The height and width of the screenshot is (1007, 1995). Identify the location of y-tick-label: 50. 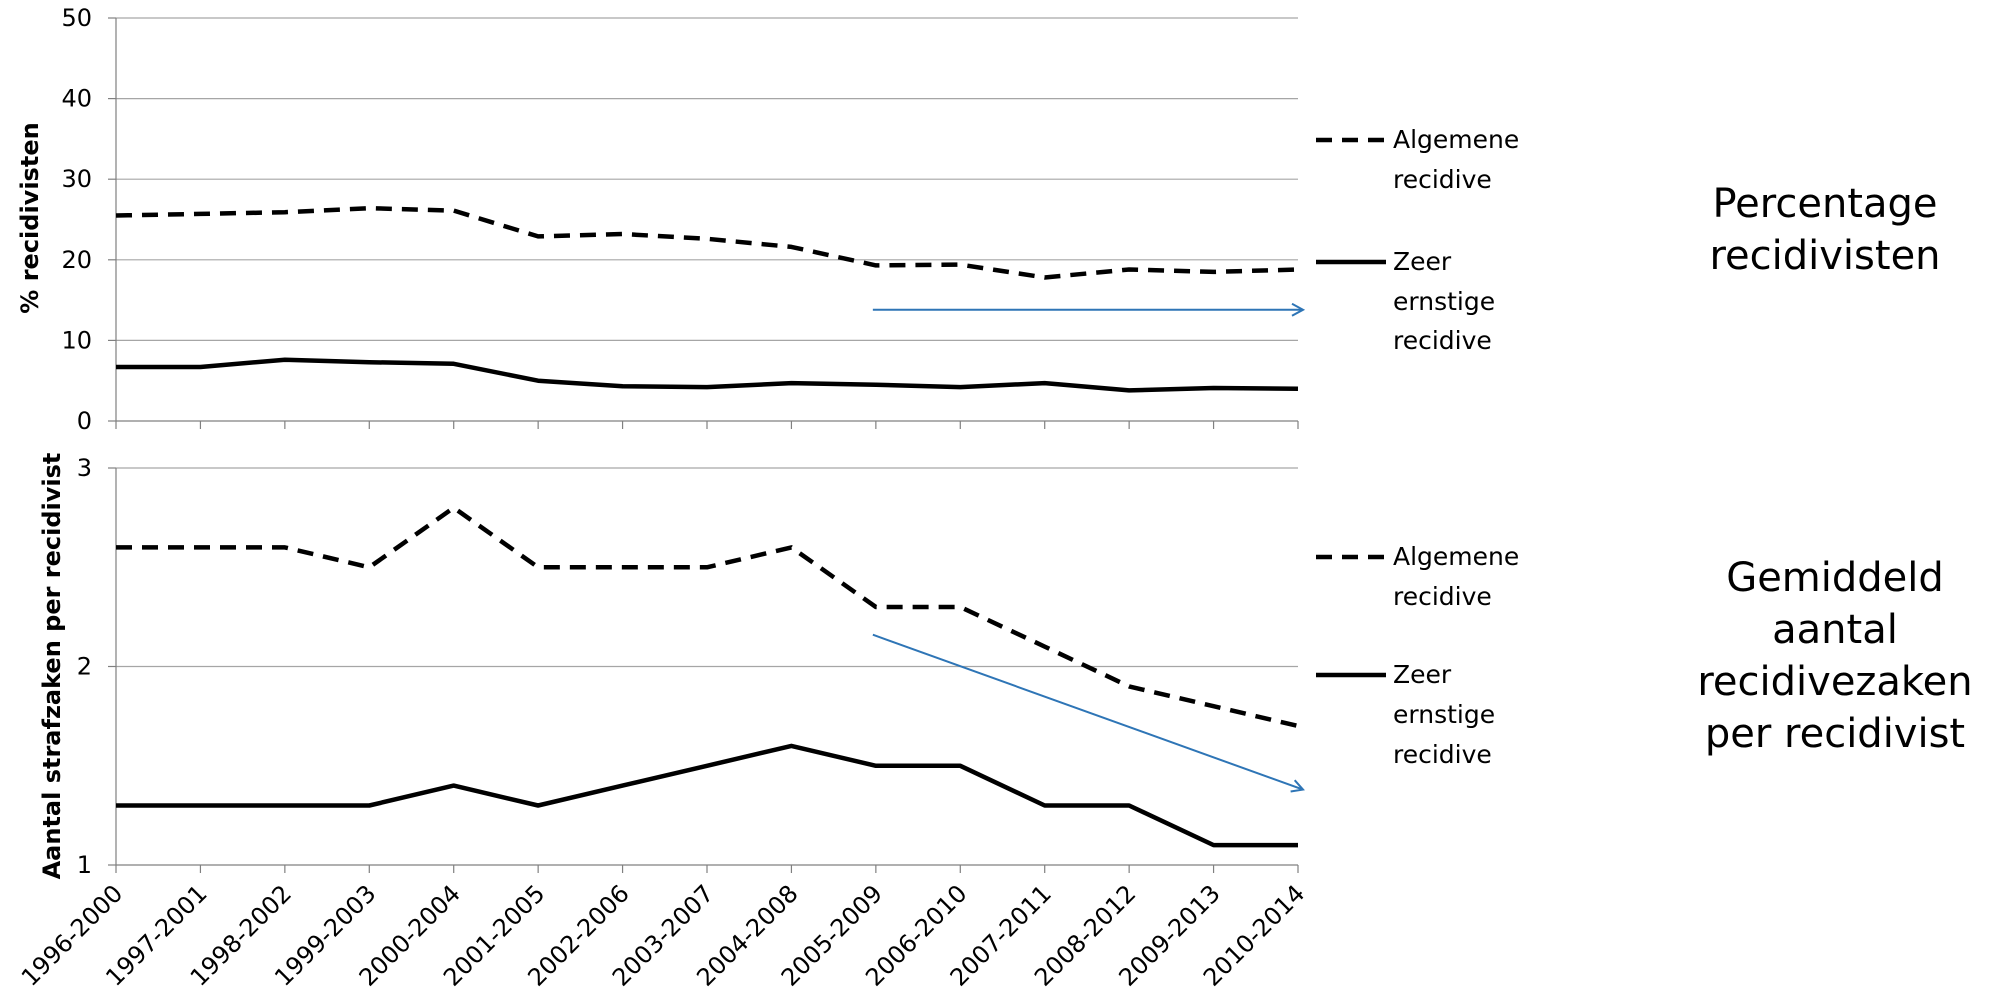
(76, 18).